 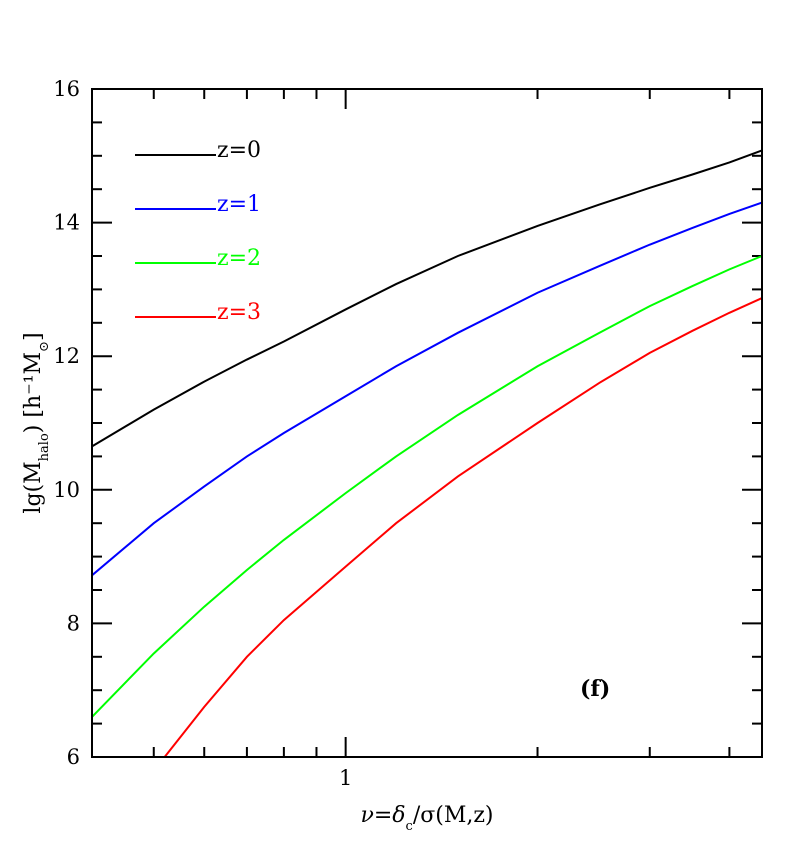 I want to click on y-tick-label: 14, so click(x=66, y=223).